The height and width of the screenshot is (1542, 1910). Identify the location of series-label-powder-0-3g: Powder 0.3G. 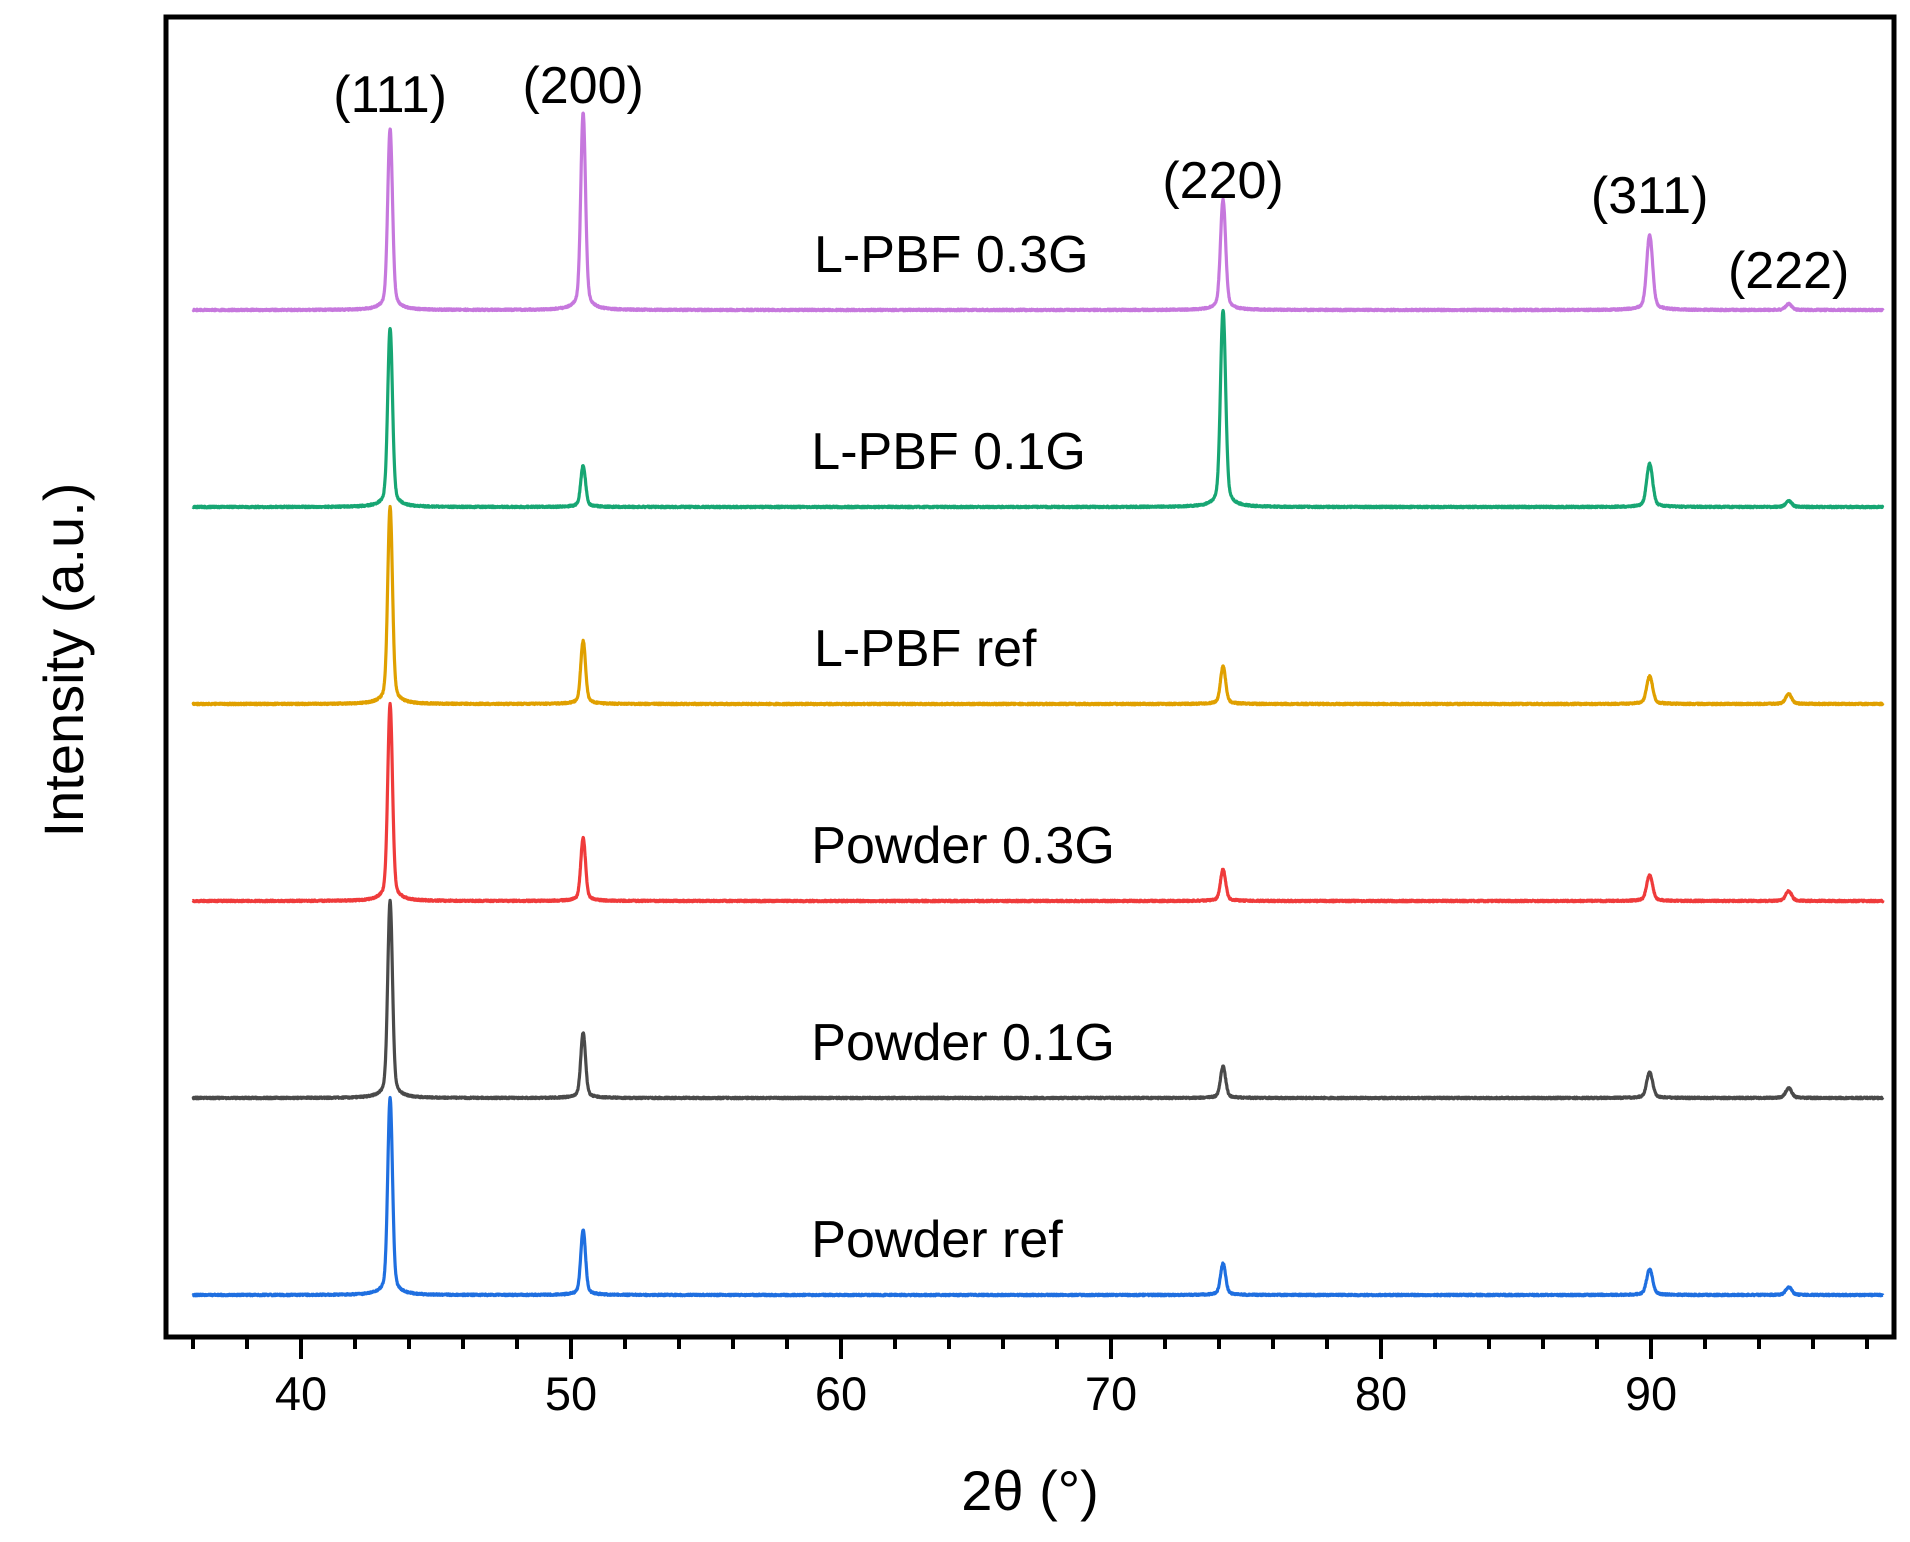
(963, 846).